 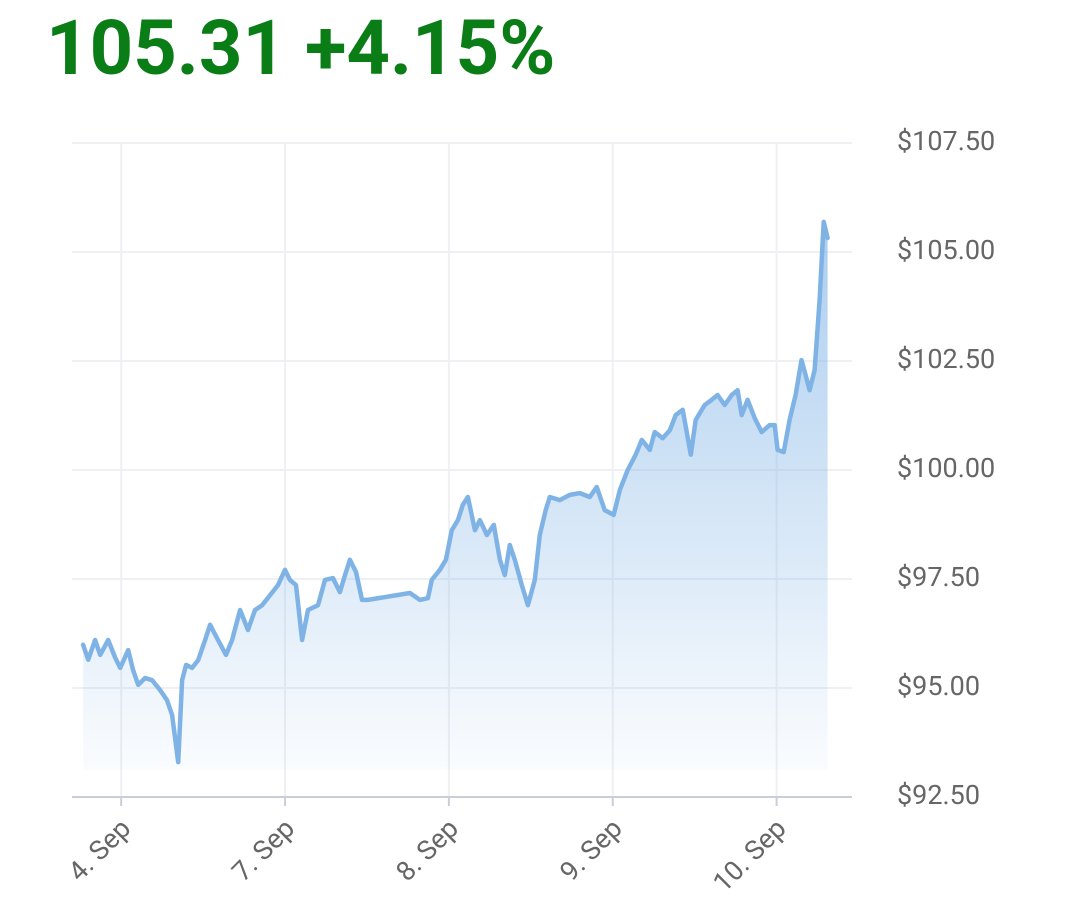 What do you see at coordinates (300, 48) in the screenshot?
I see `chart-title: 105.31 +4.15%` at bounding box center [300, 48].